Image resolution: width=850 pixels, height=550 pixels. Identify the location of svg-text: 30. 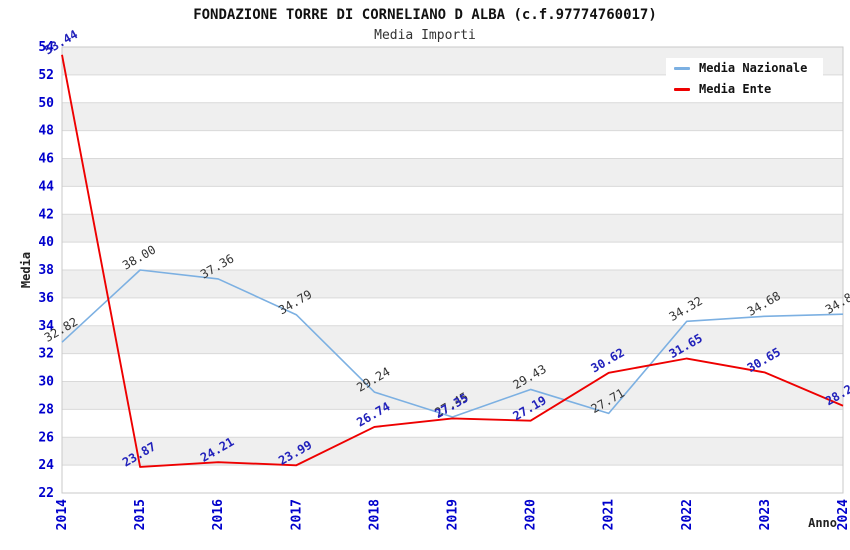
(46, 382).